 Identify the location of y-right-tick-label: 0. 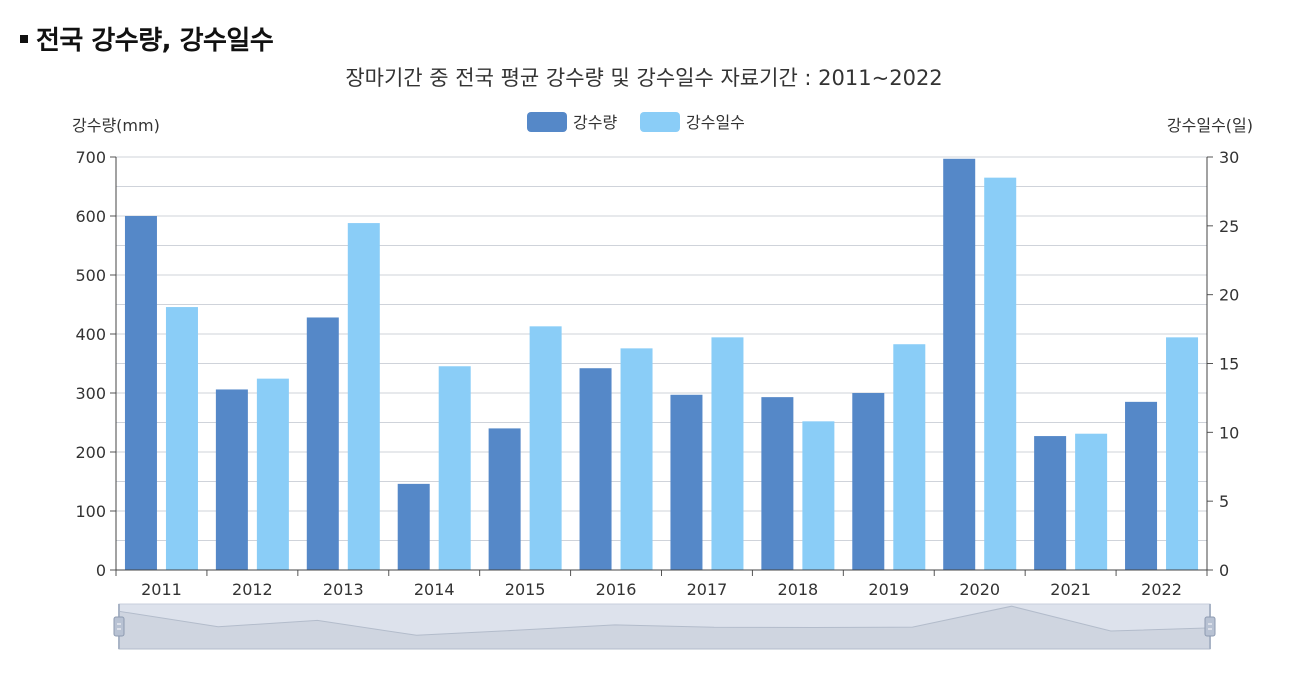
(1224, 570).